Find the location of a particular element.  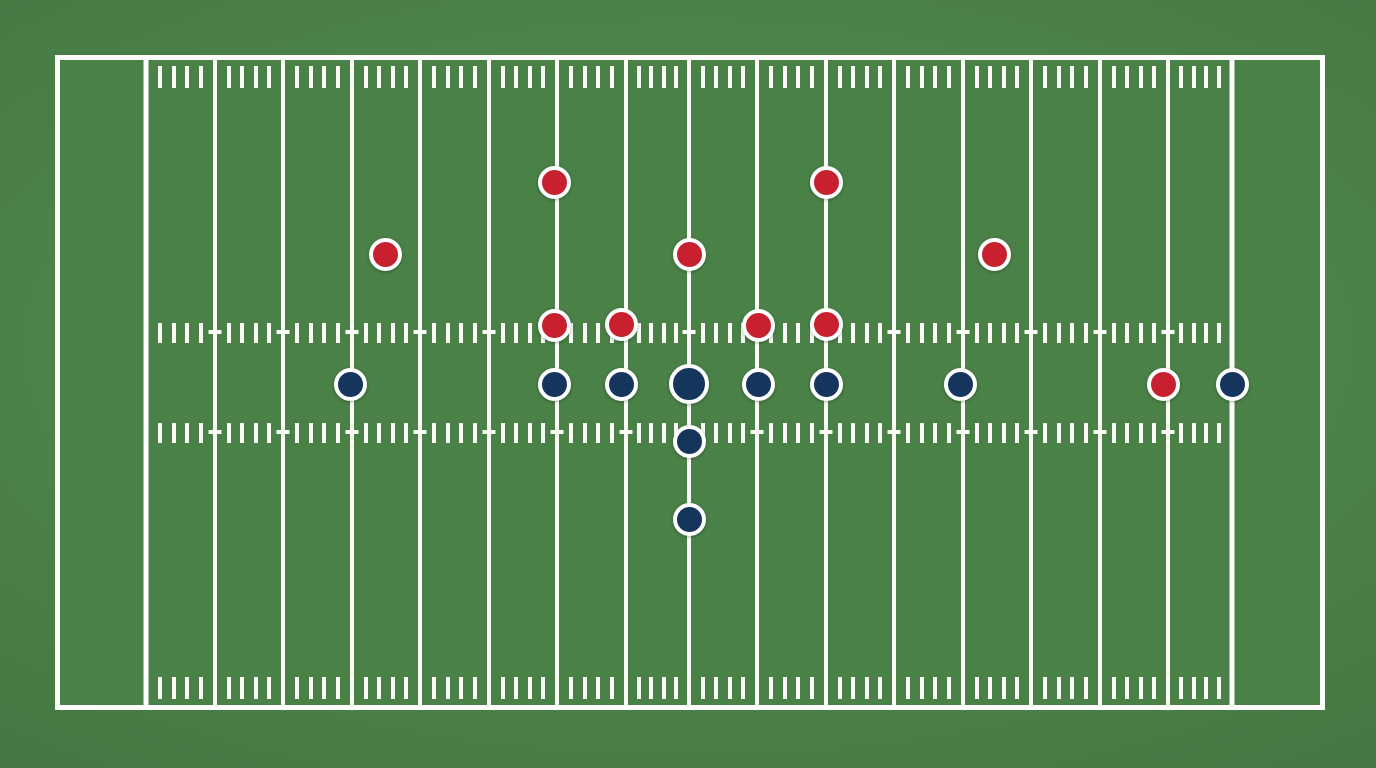

offense-far-right-marker is located at coordinates (1163, 384).